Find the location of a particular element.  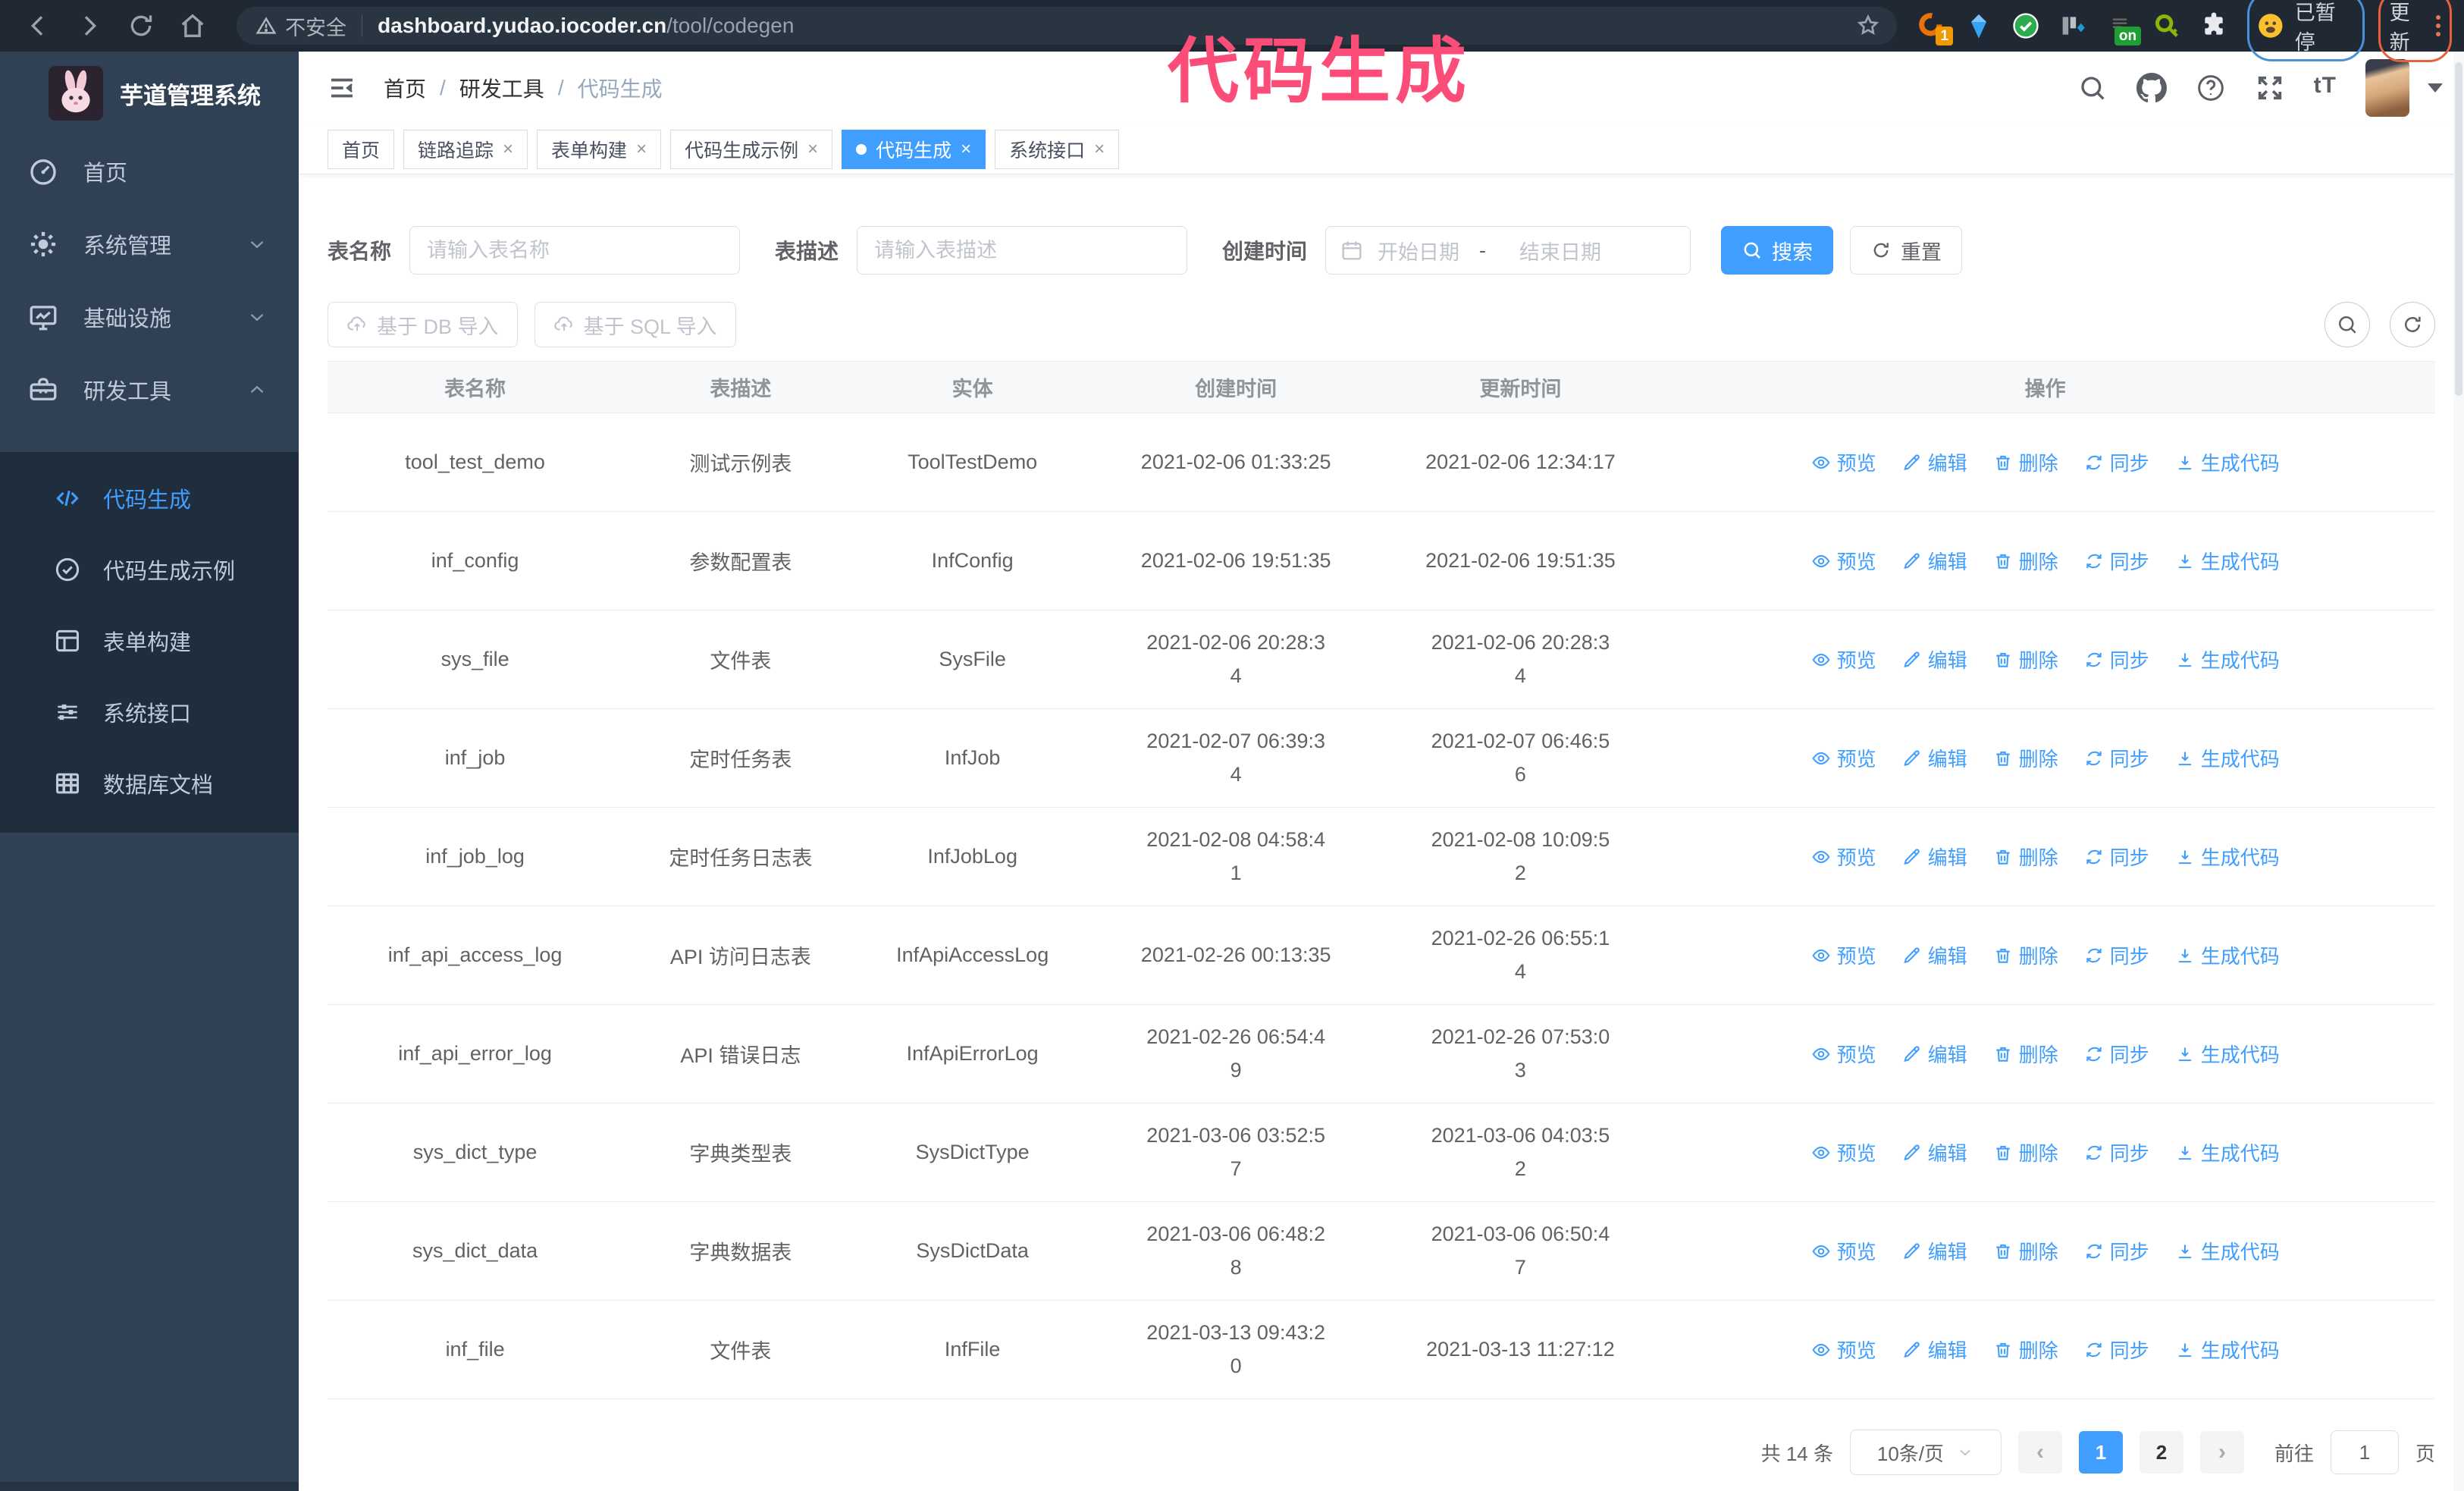

next-page-button: › is located at coordinates (2221, 1452).